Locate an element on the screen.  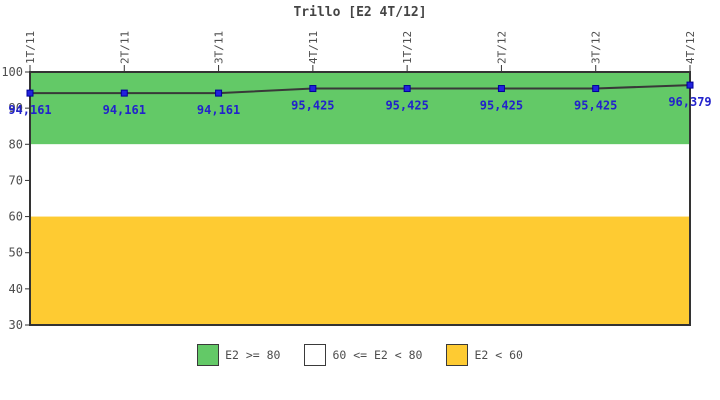
legend-swatch-yellow is located at coordinates (457, 355).